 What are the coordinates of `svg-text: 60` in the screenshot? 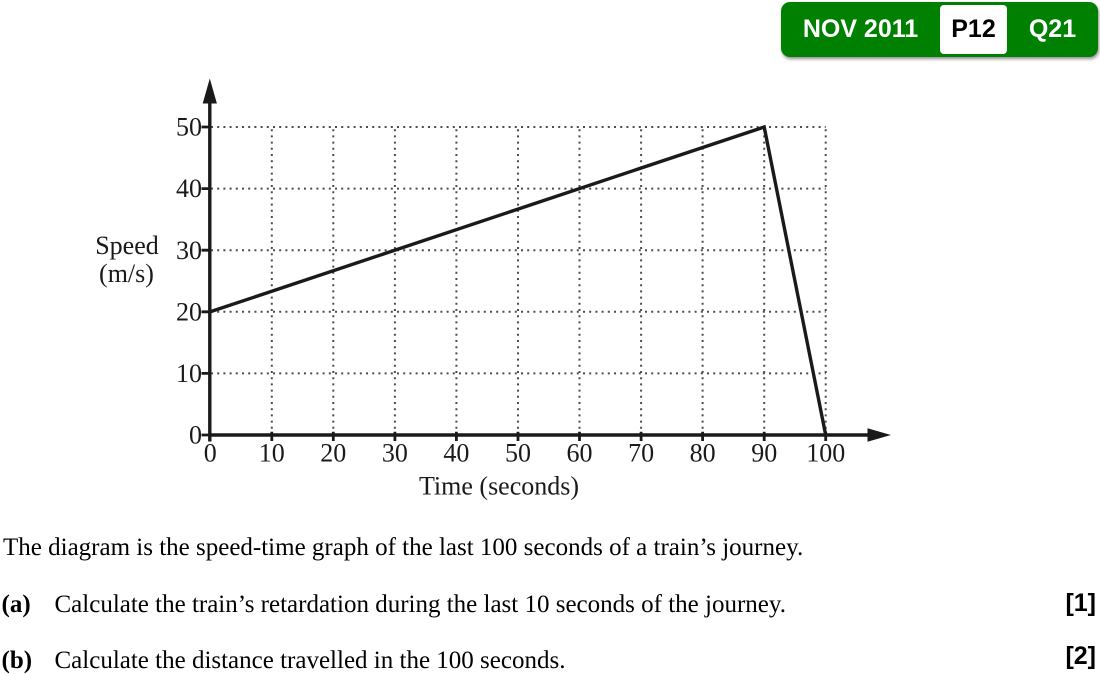 It's located at (580, 453).